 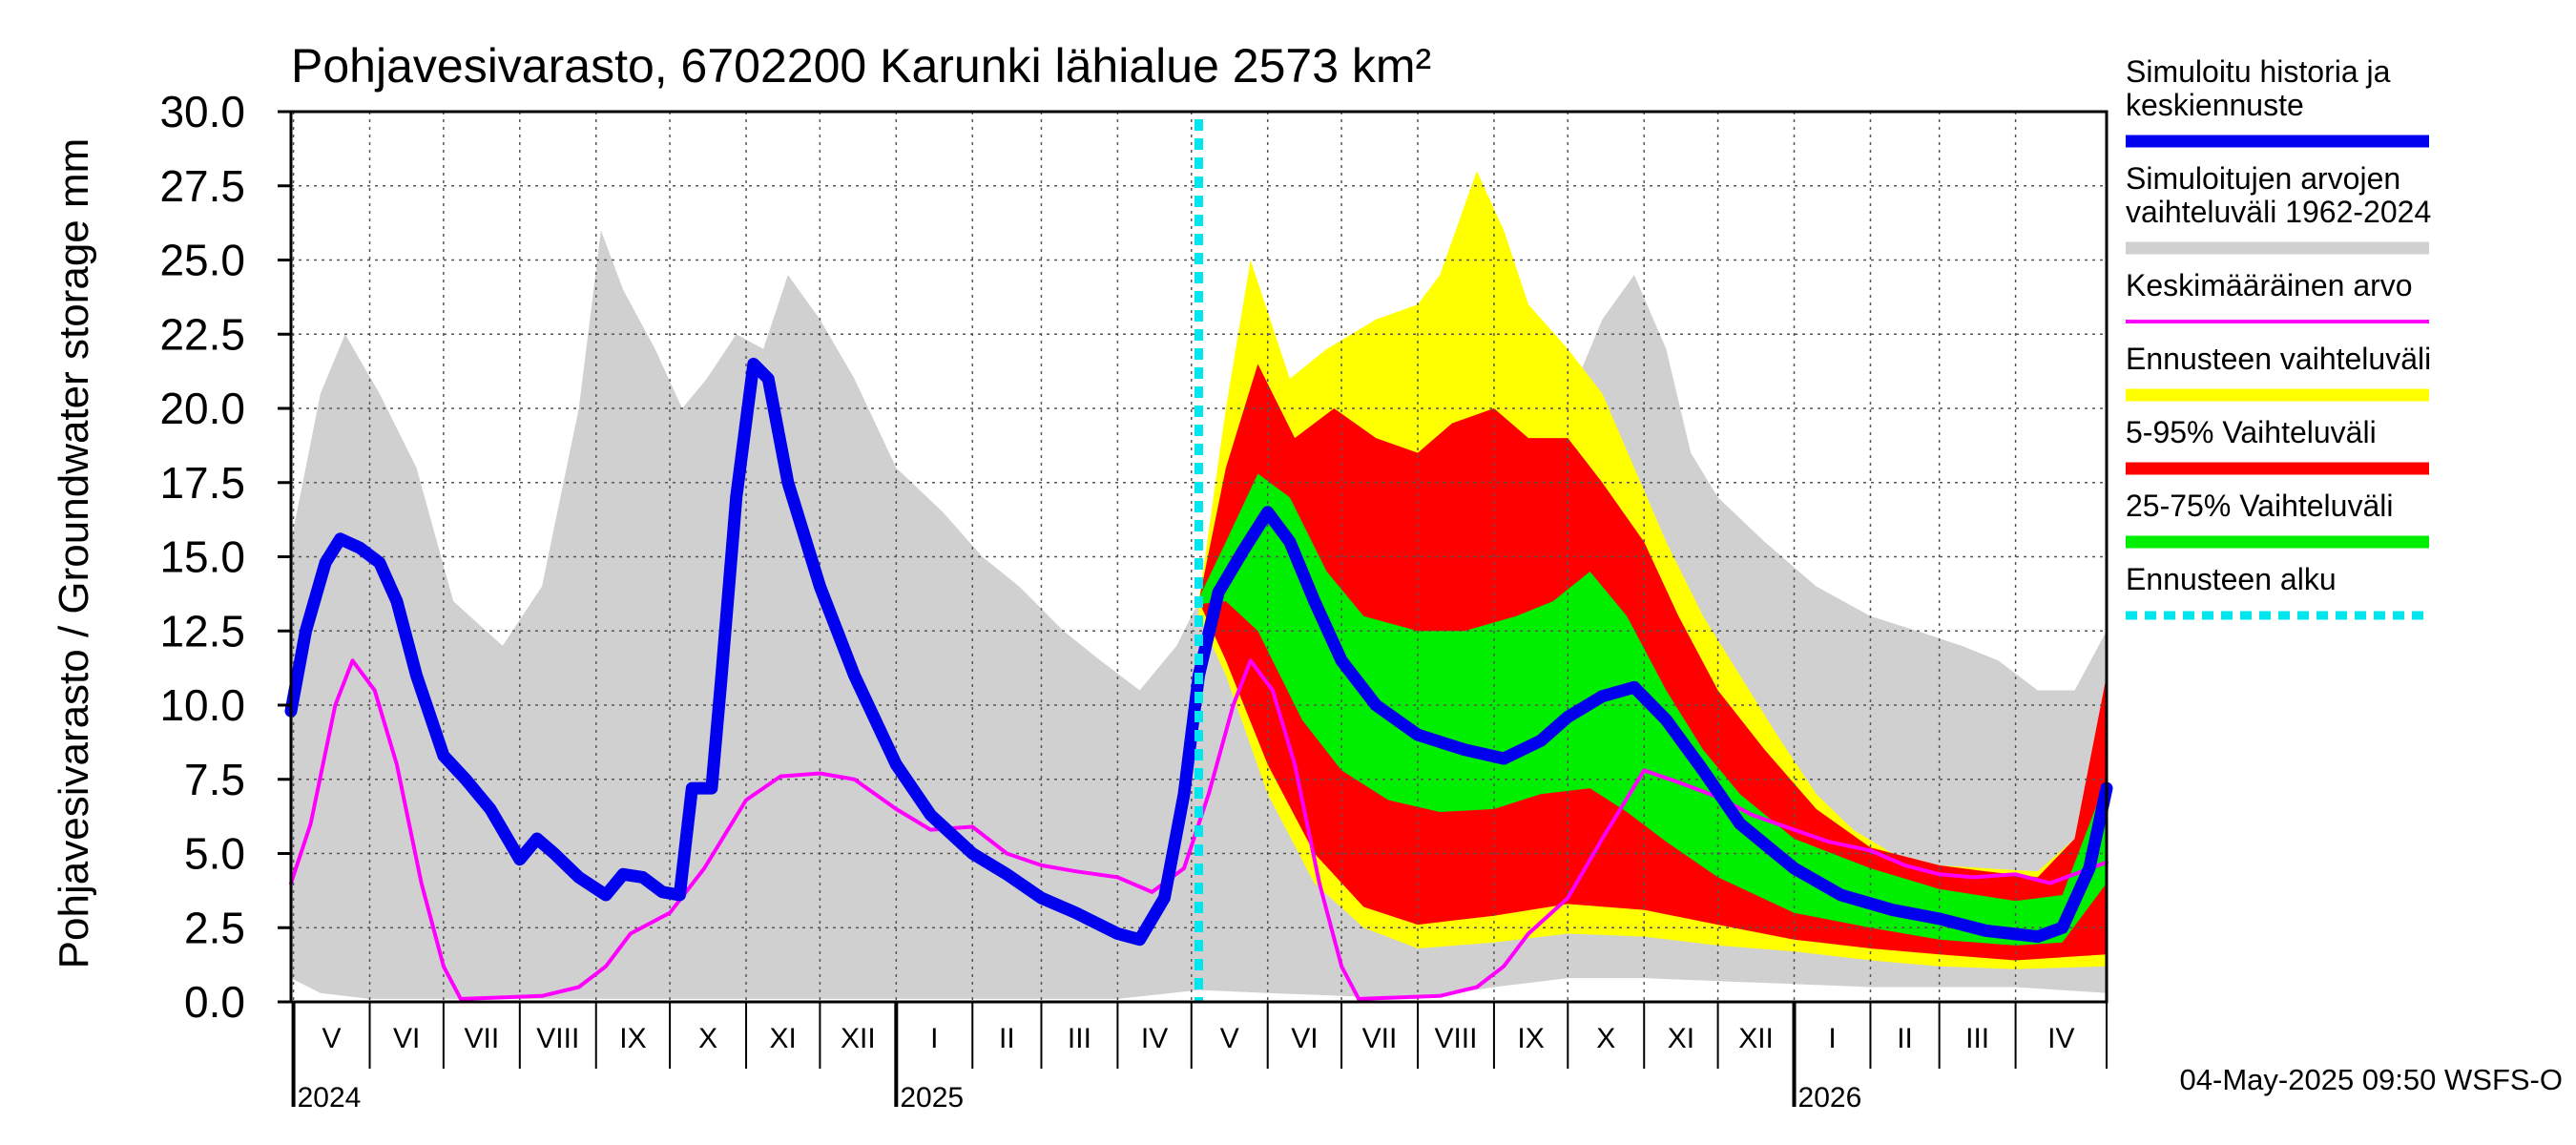 What do you see at coordinates (202, 483) in the screenshot?
I see `y-tick-label: 17.5` at bounding box center [202, 483].